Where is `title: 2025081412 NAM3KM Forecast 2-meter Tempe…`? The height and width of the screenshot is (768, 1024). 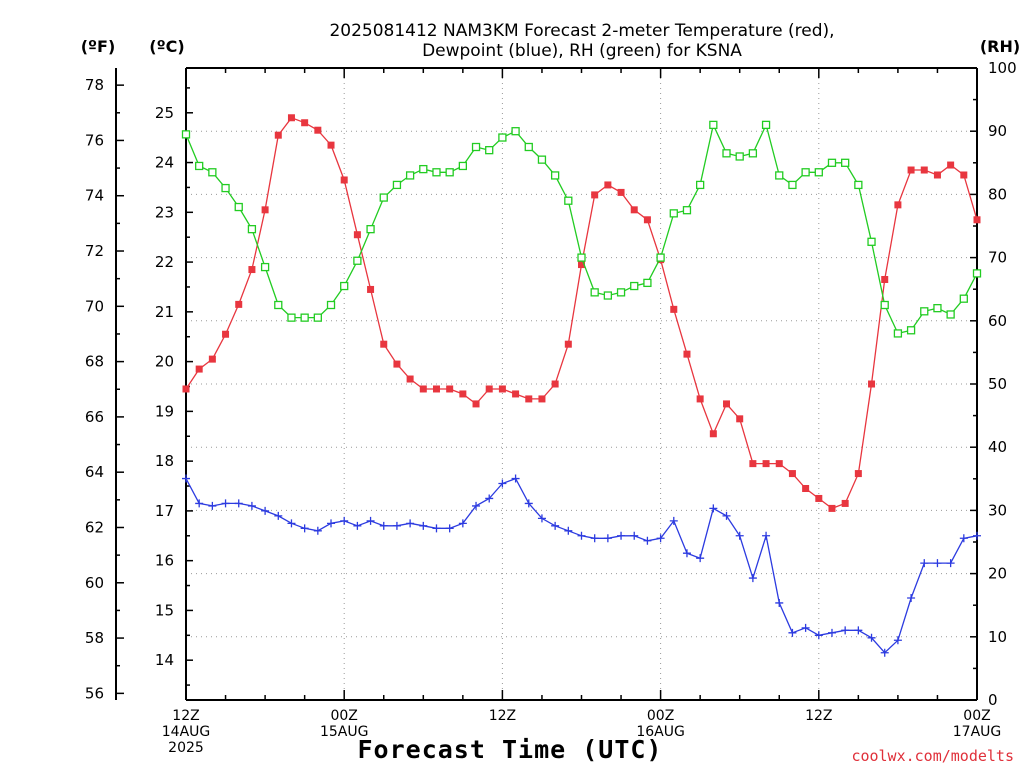
title: 2025081412 NAM3KM Forecast 2-meter Tempe… is located at coordinates (581, 41).